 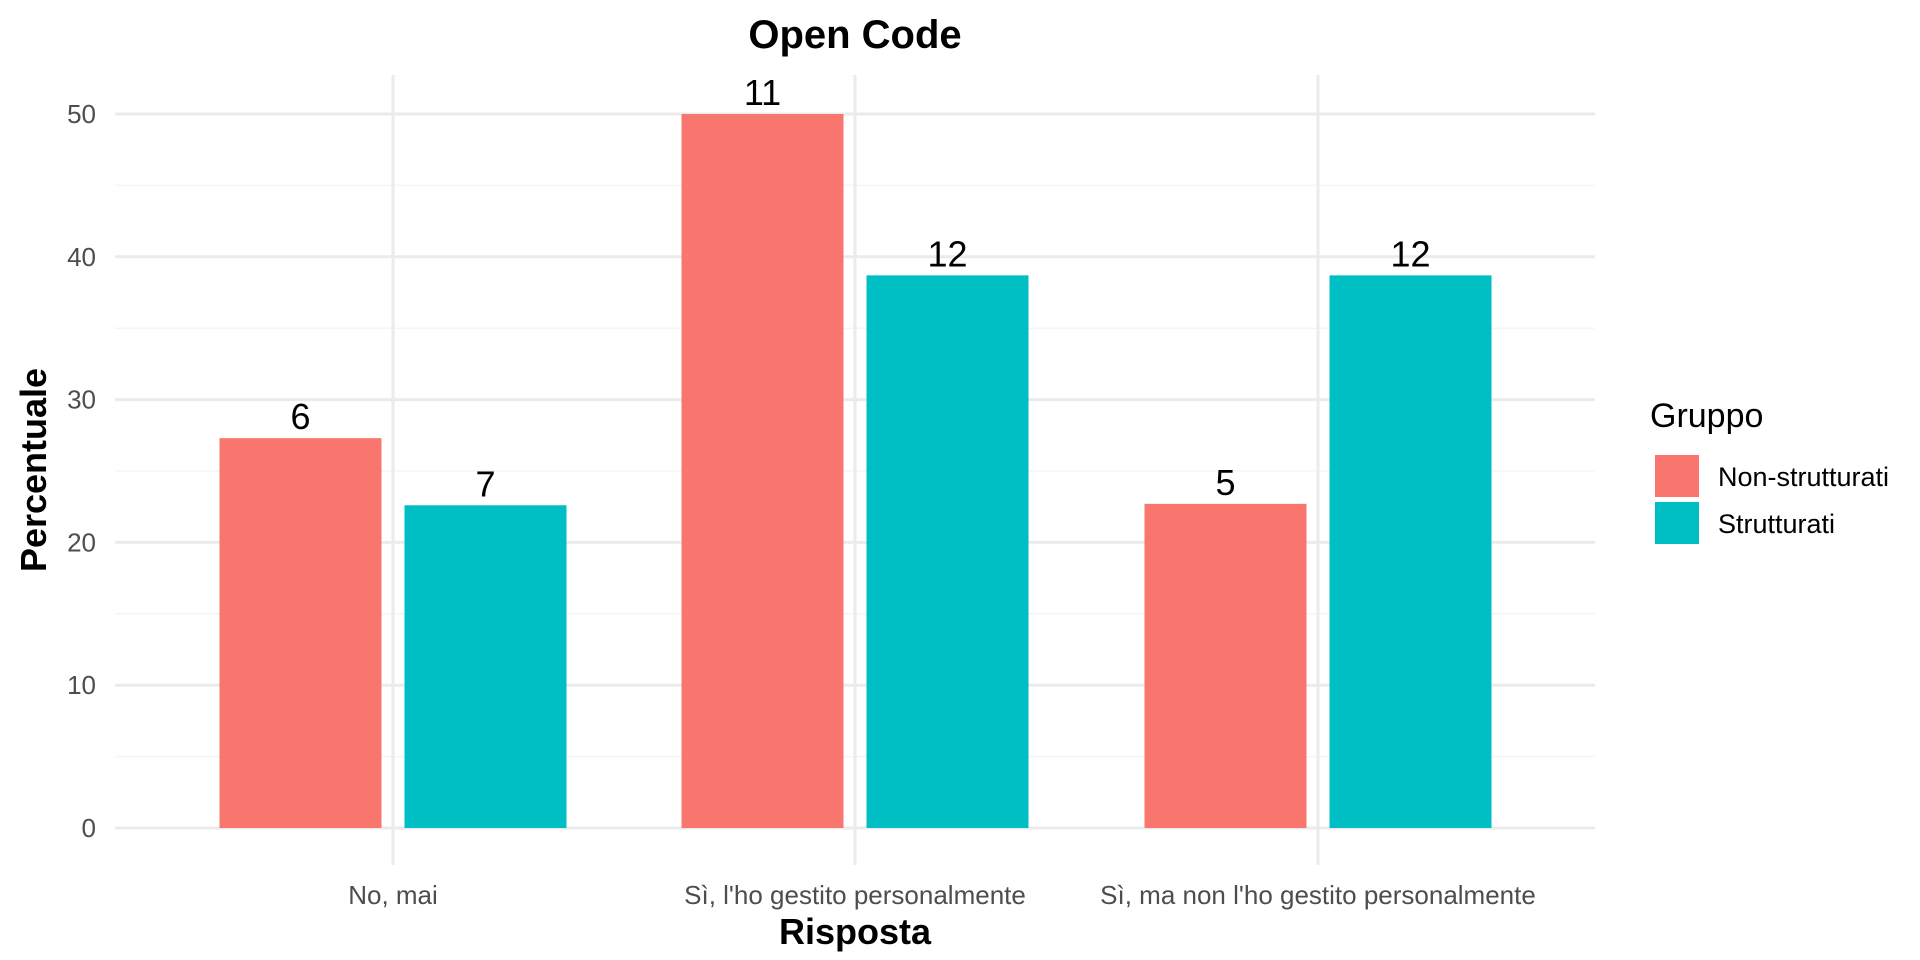 I want to click on y-tick-label: 20, so click(x=81, y=542).